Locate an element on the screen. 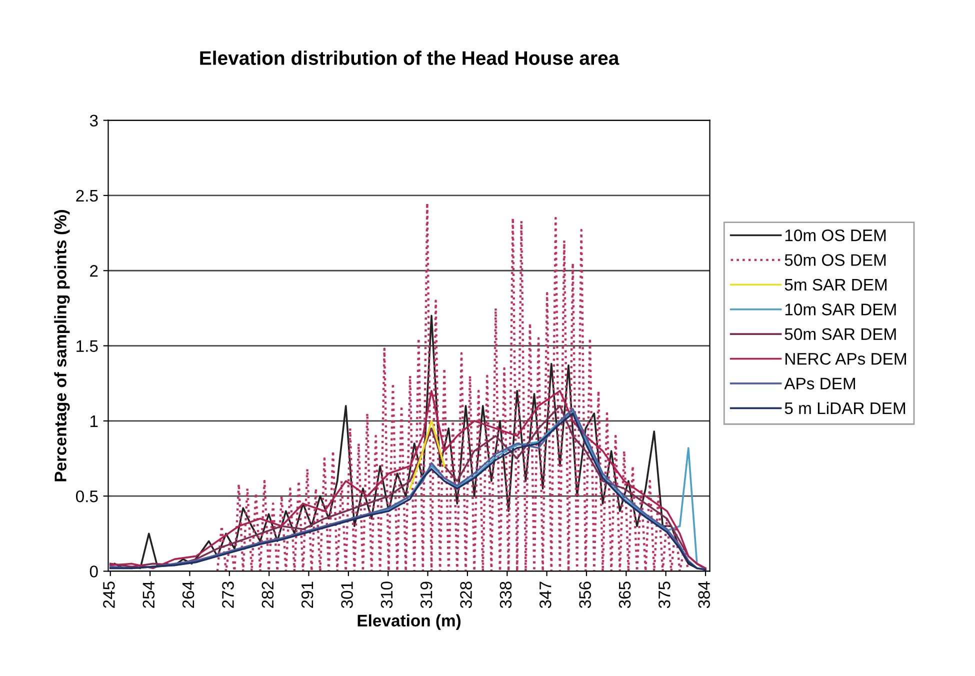 The width and height of the screenshot is (975, 676). legend-label: 5 m LiDAR DEM is located at coordinates (845, 408).